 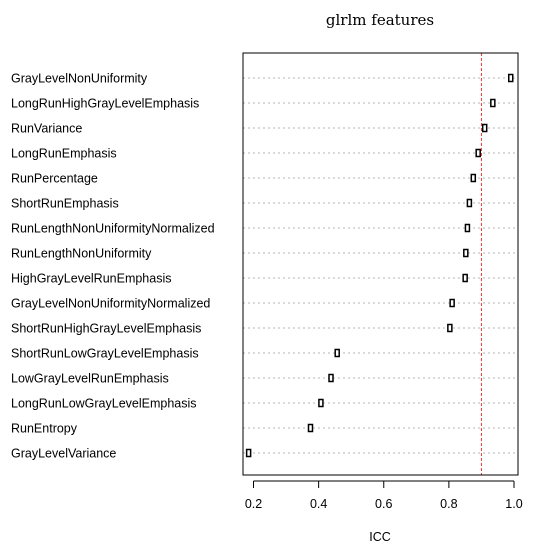 I want to click on category-label: GrayLevelNonUniformity, so click(x=79, y=79).